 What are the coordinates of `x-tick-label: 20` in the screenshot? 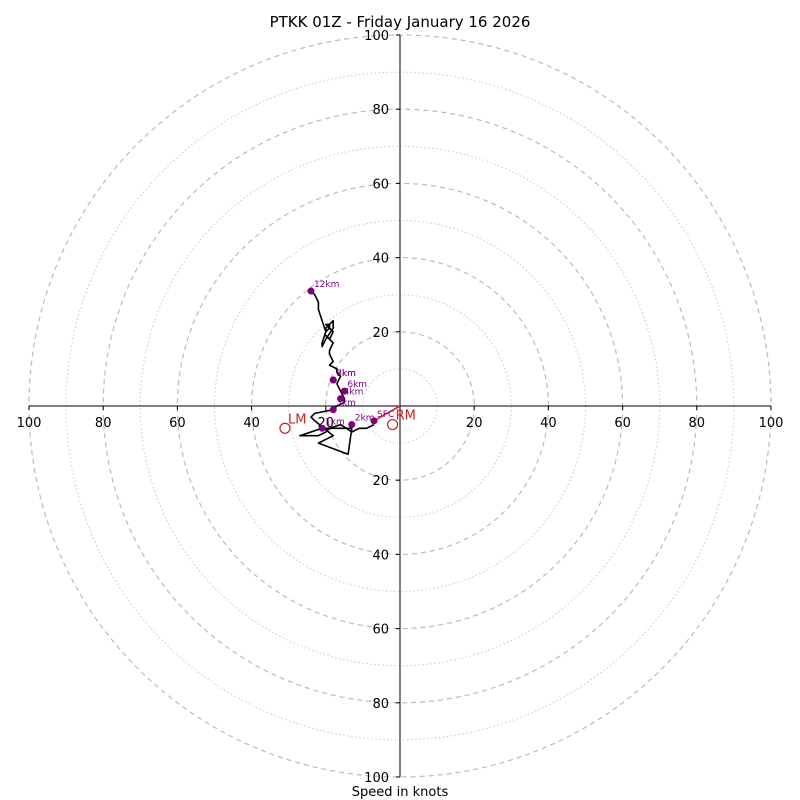 It's located at (474, 423).